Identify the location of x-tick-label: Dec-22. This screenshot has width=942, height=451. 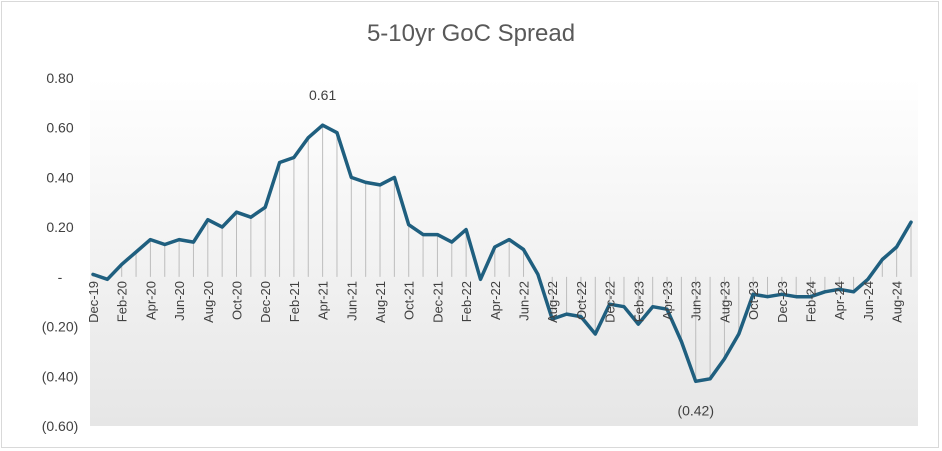
(610, 302).